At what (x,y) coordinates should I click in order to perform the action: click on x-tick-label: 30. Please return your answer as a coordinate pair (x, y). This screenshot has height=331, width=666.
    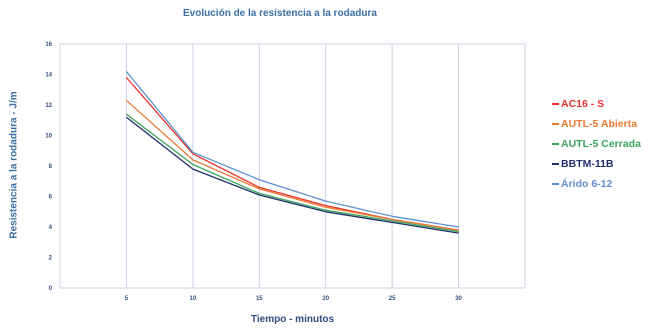
    Looking at the image, I should click on (458, 299).